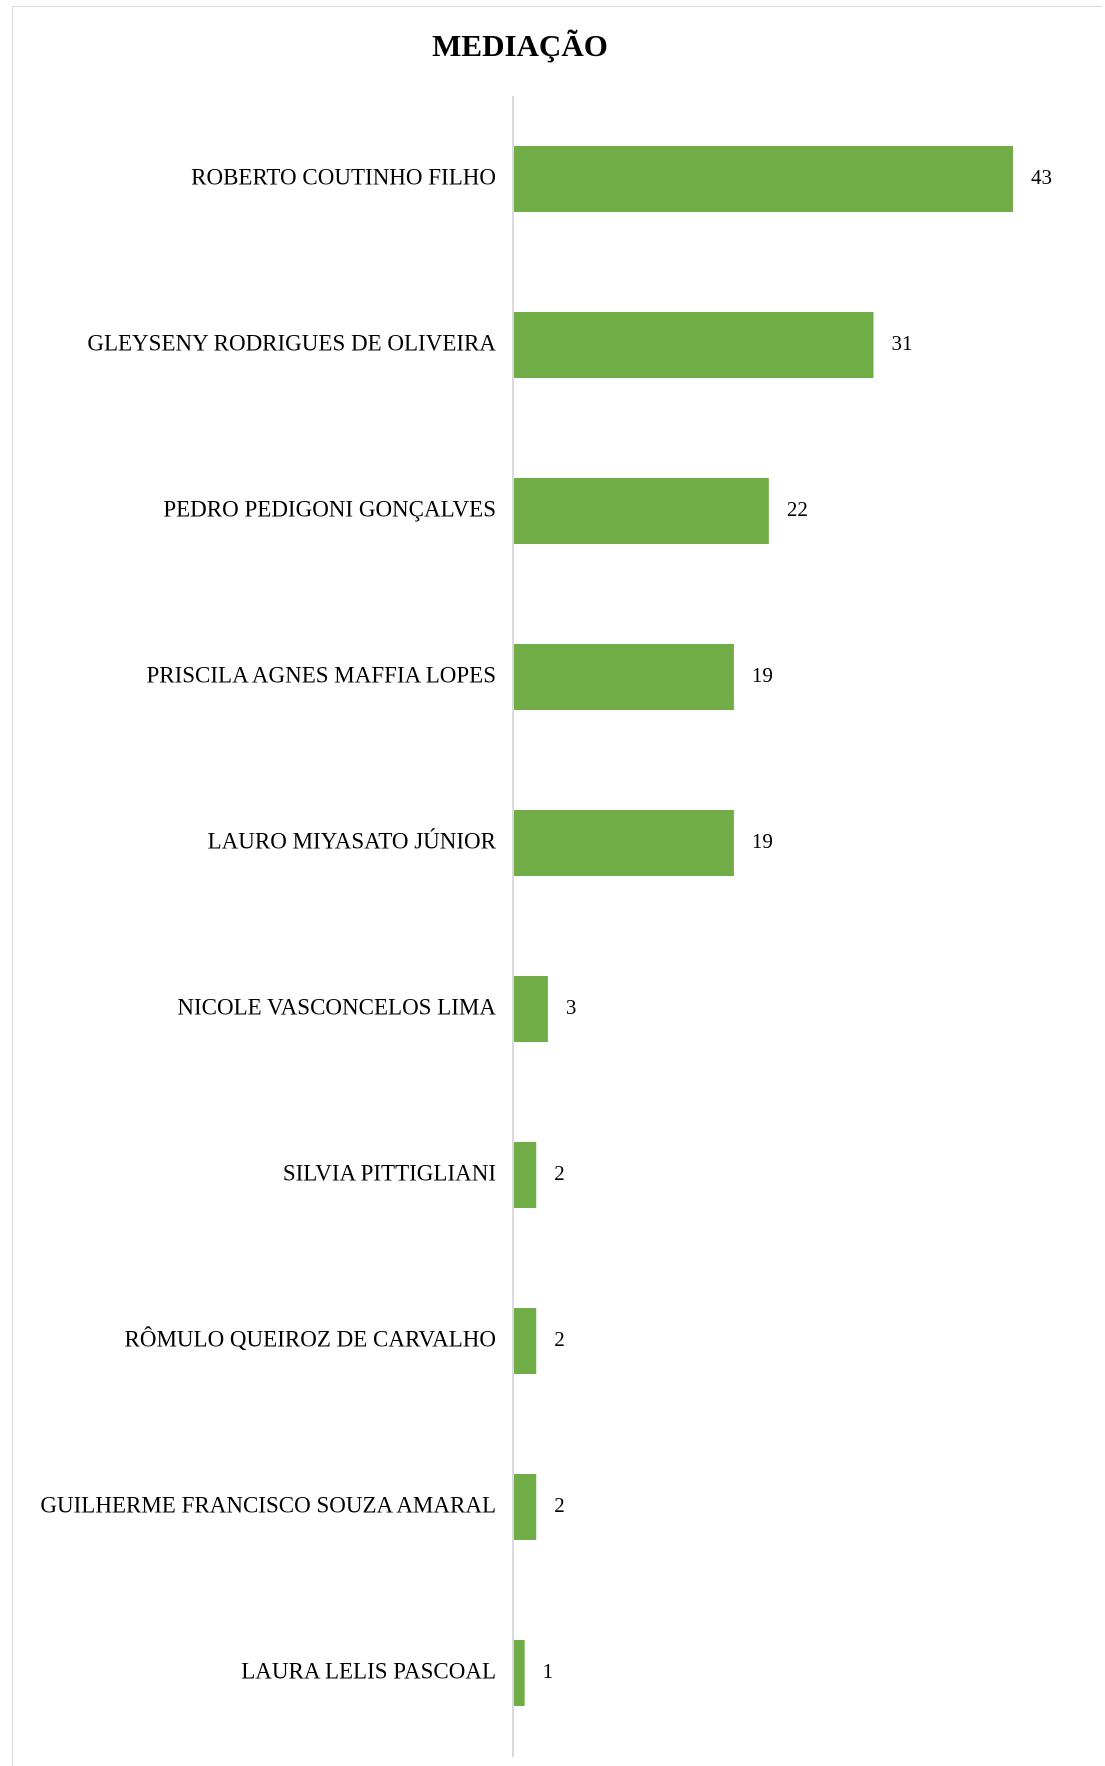 The width and height of the screenshot is (1105, 1766). I want to click on category-label: PRISCILA AGNES MAFFIA LOPES, so click(321, 674).